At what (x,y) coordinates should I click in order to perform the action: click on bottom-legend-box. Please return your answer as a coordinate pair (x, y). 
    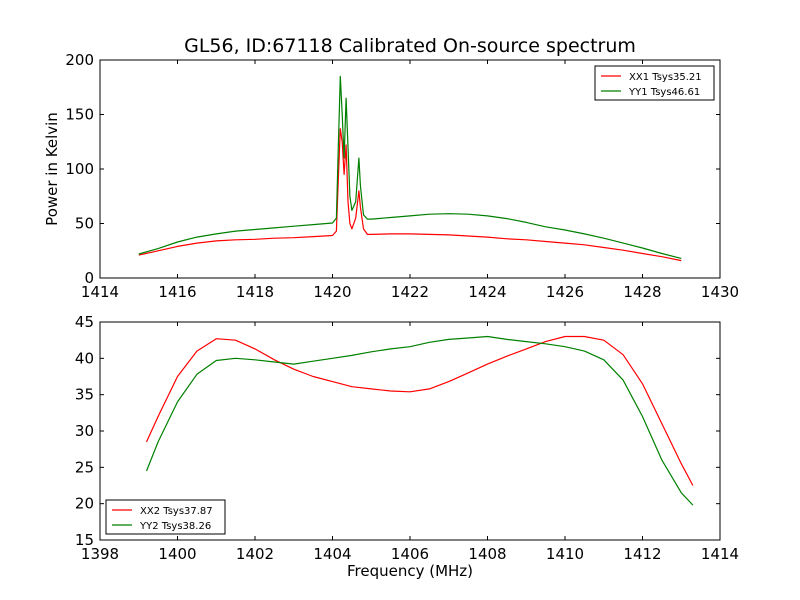
    Looking at the image, I should click on (165, 517).